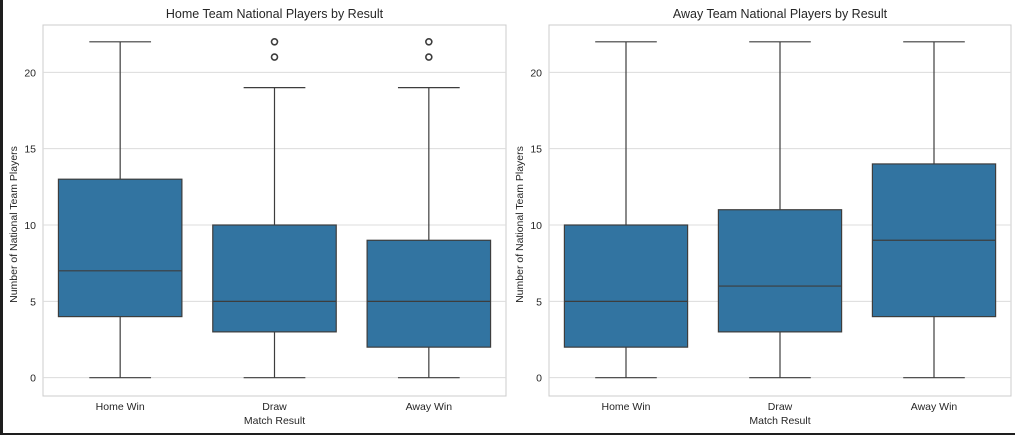 The image size is (1015, 435). Describe the element at coordinates (780, 14) in the screenshot. I see `chart-title: Away Team National Players by Result` at that location.